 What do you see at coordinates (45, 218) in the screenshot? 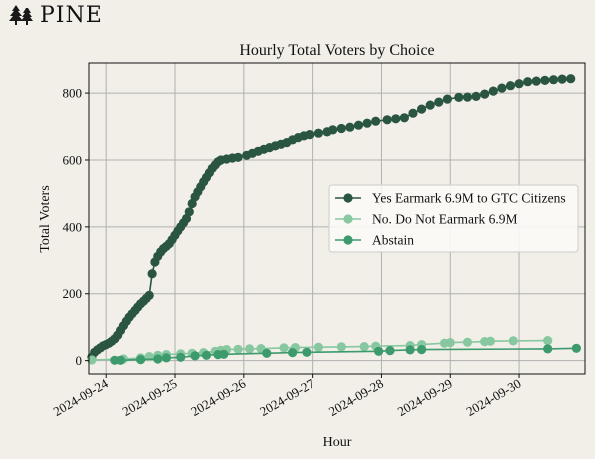
I see `y-axis-label: Total Voters` at bounding box center [45, 218].